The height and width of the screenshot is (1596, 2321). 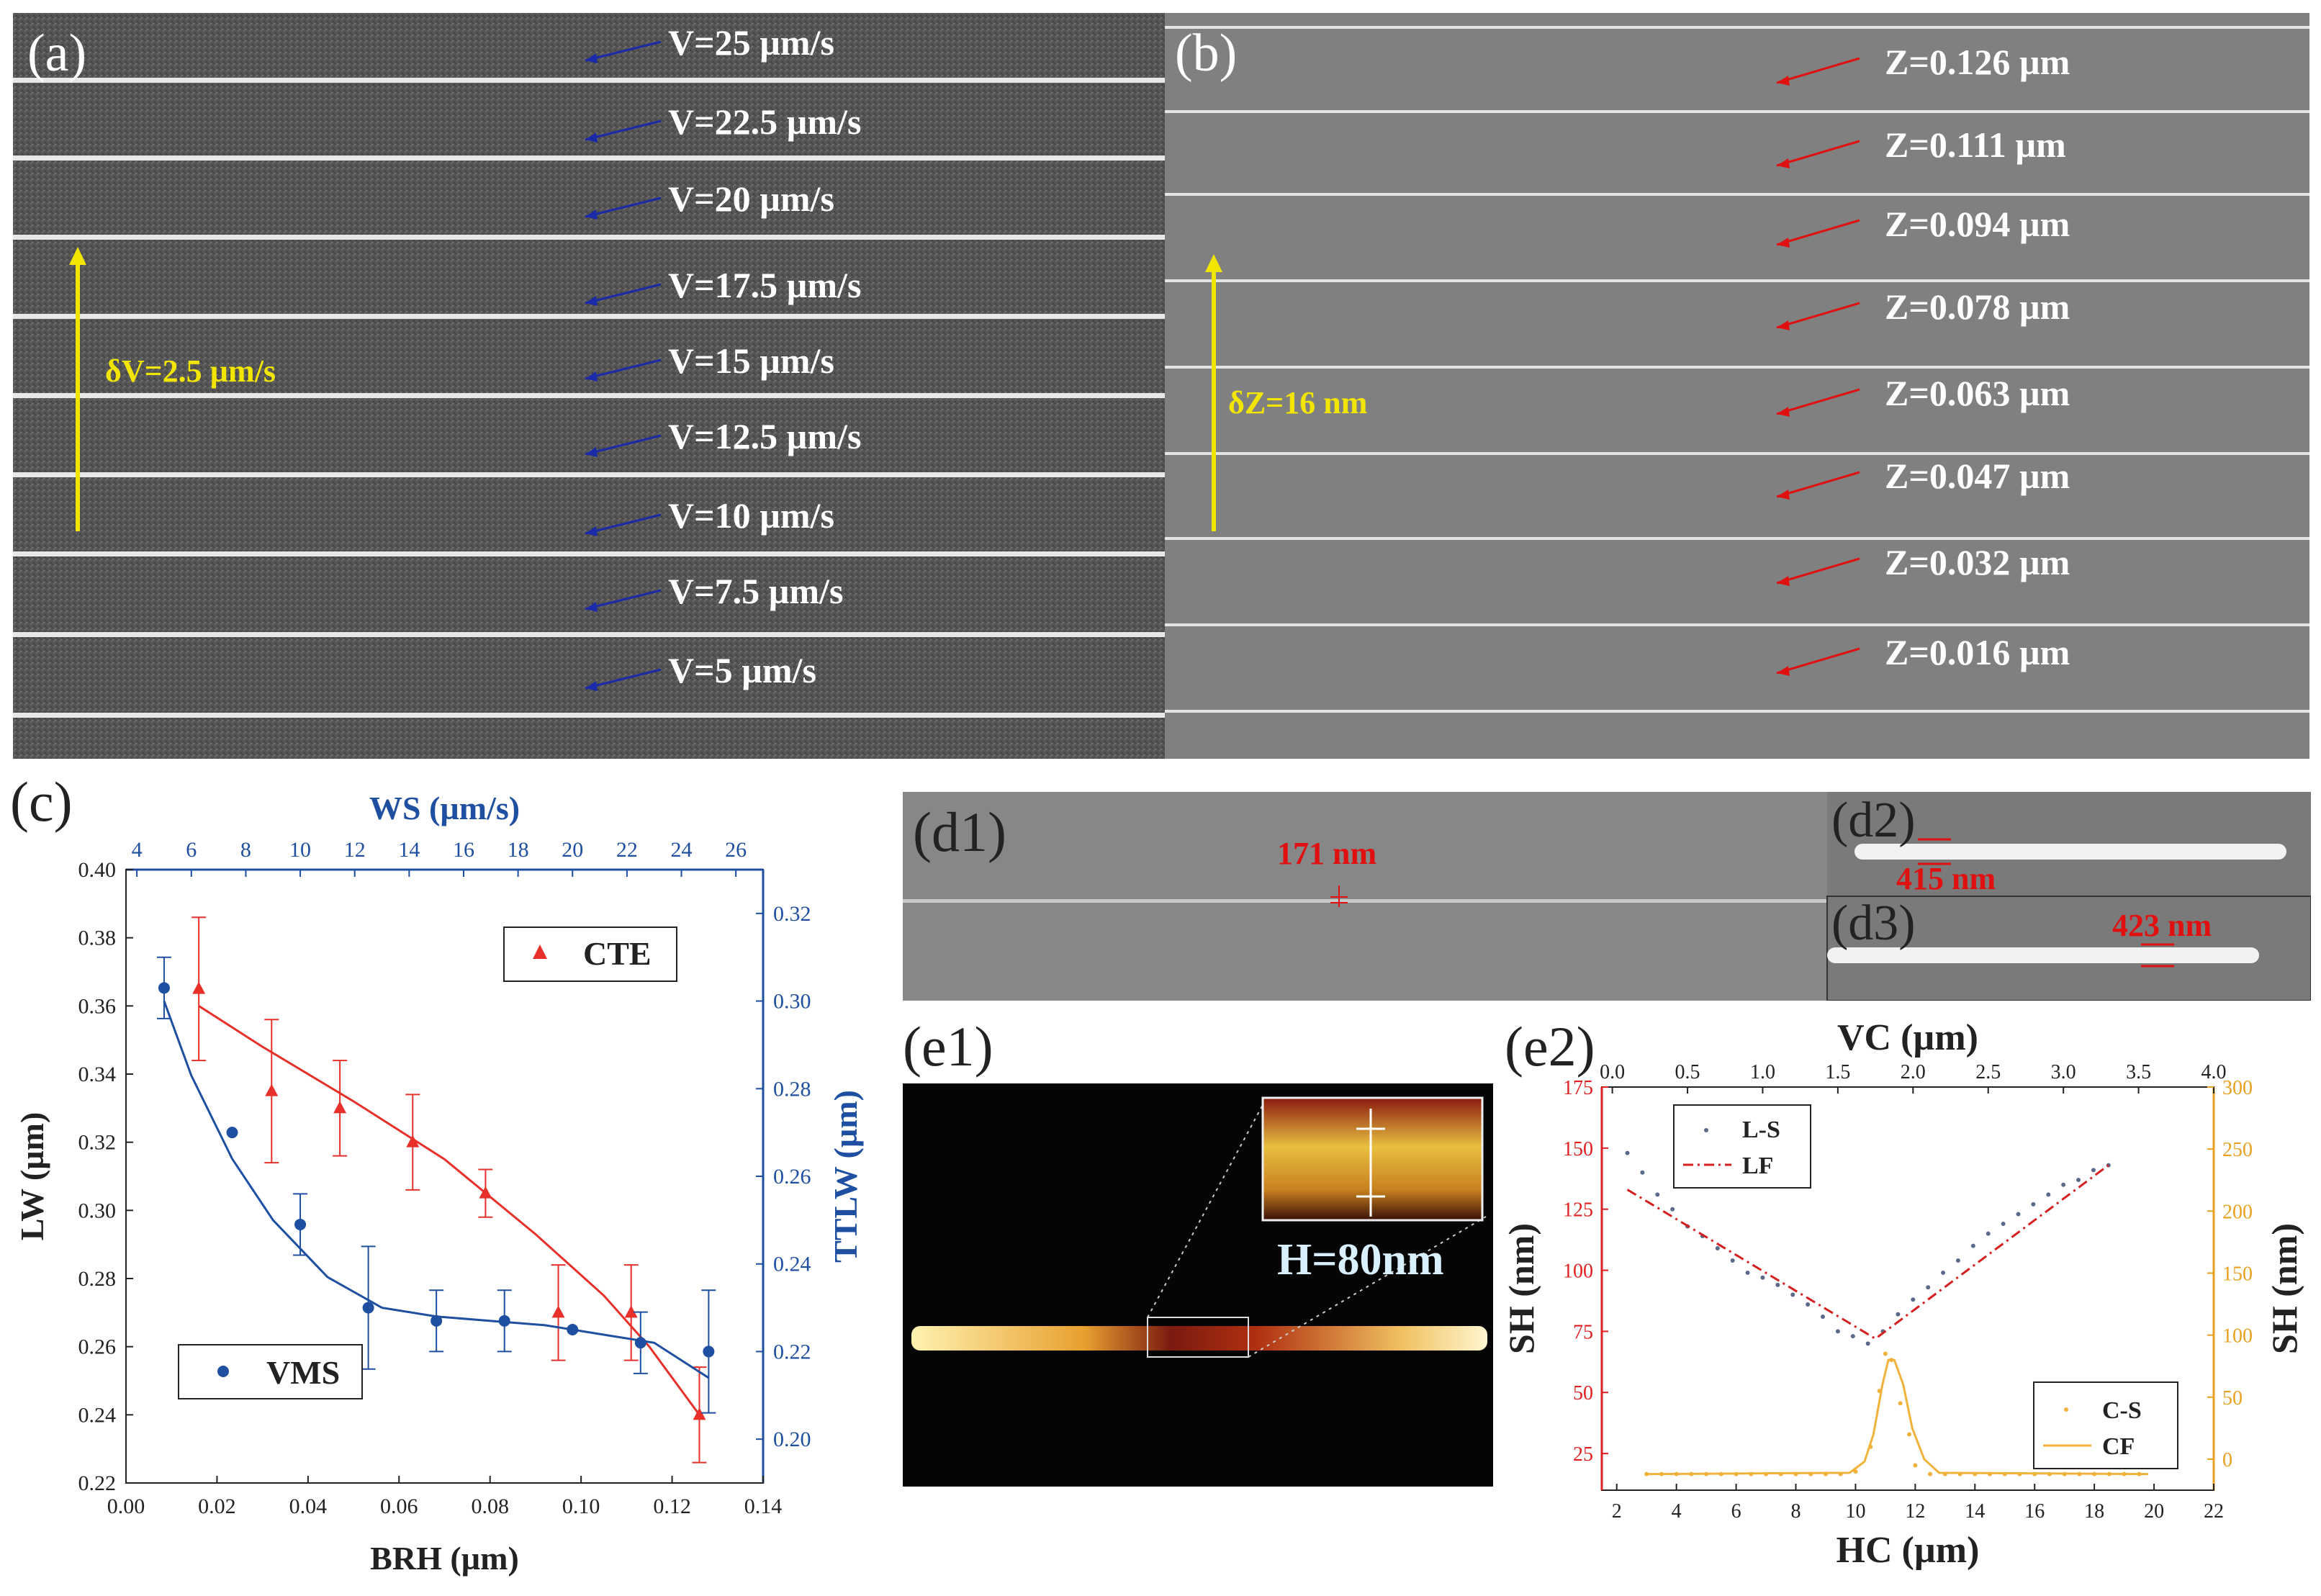 I want to click on panel-label-d1: (d1), so click(x=959, y=832).